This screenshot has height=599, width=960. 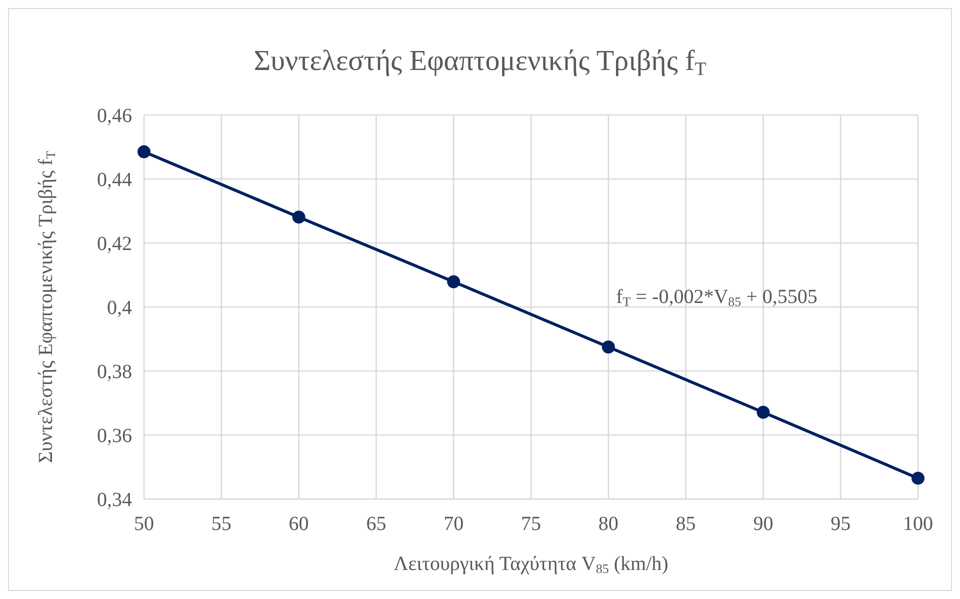 What do you see at coordinates (686, 524) in the screenshot?
I see `x-tick-label: 85` at bounding box center [686, 524].